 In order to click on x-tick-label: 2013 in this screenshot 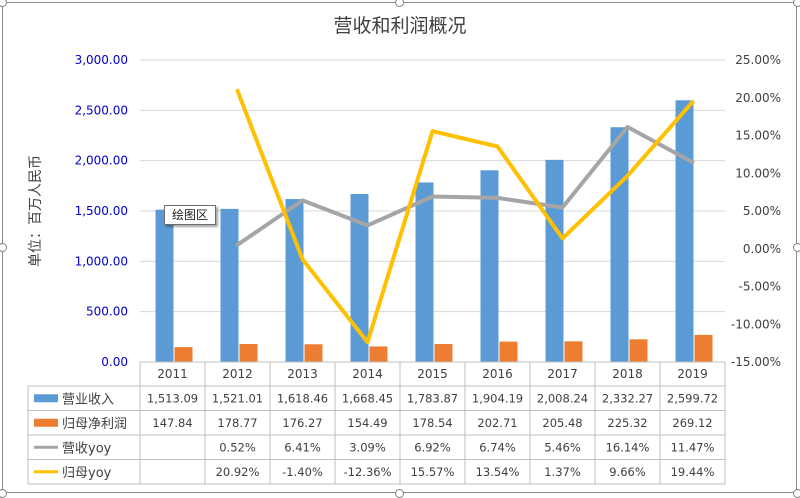, I will do `click(302, 374)`.